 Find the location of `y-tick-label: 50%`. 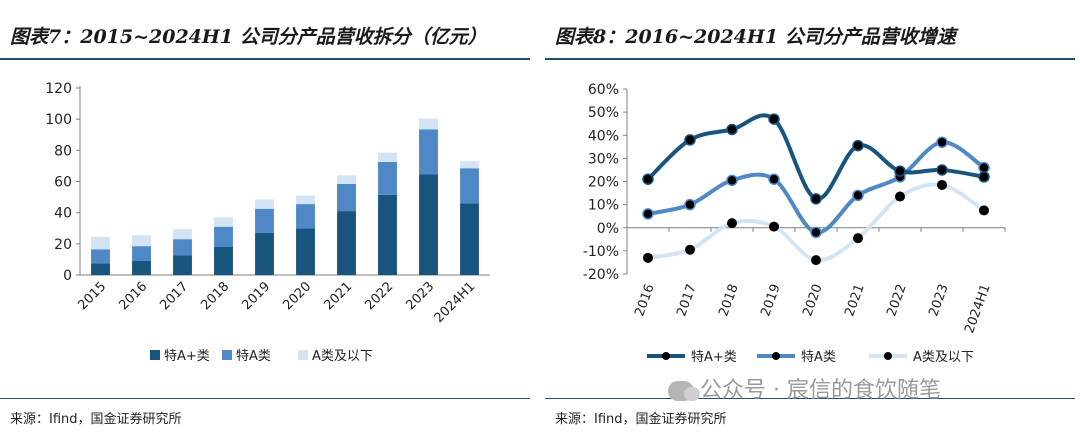

y-tick-label: 50% is located at coordinates (603, 113).